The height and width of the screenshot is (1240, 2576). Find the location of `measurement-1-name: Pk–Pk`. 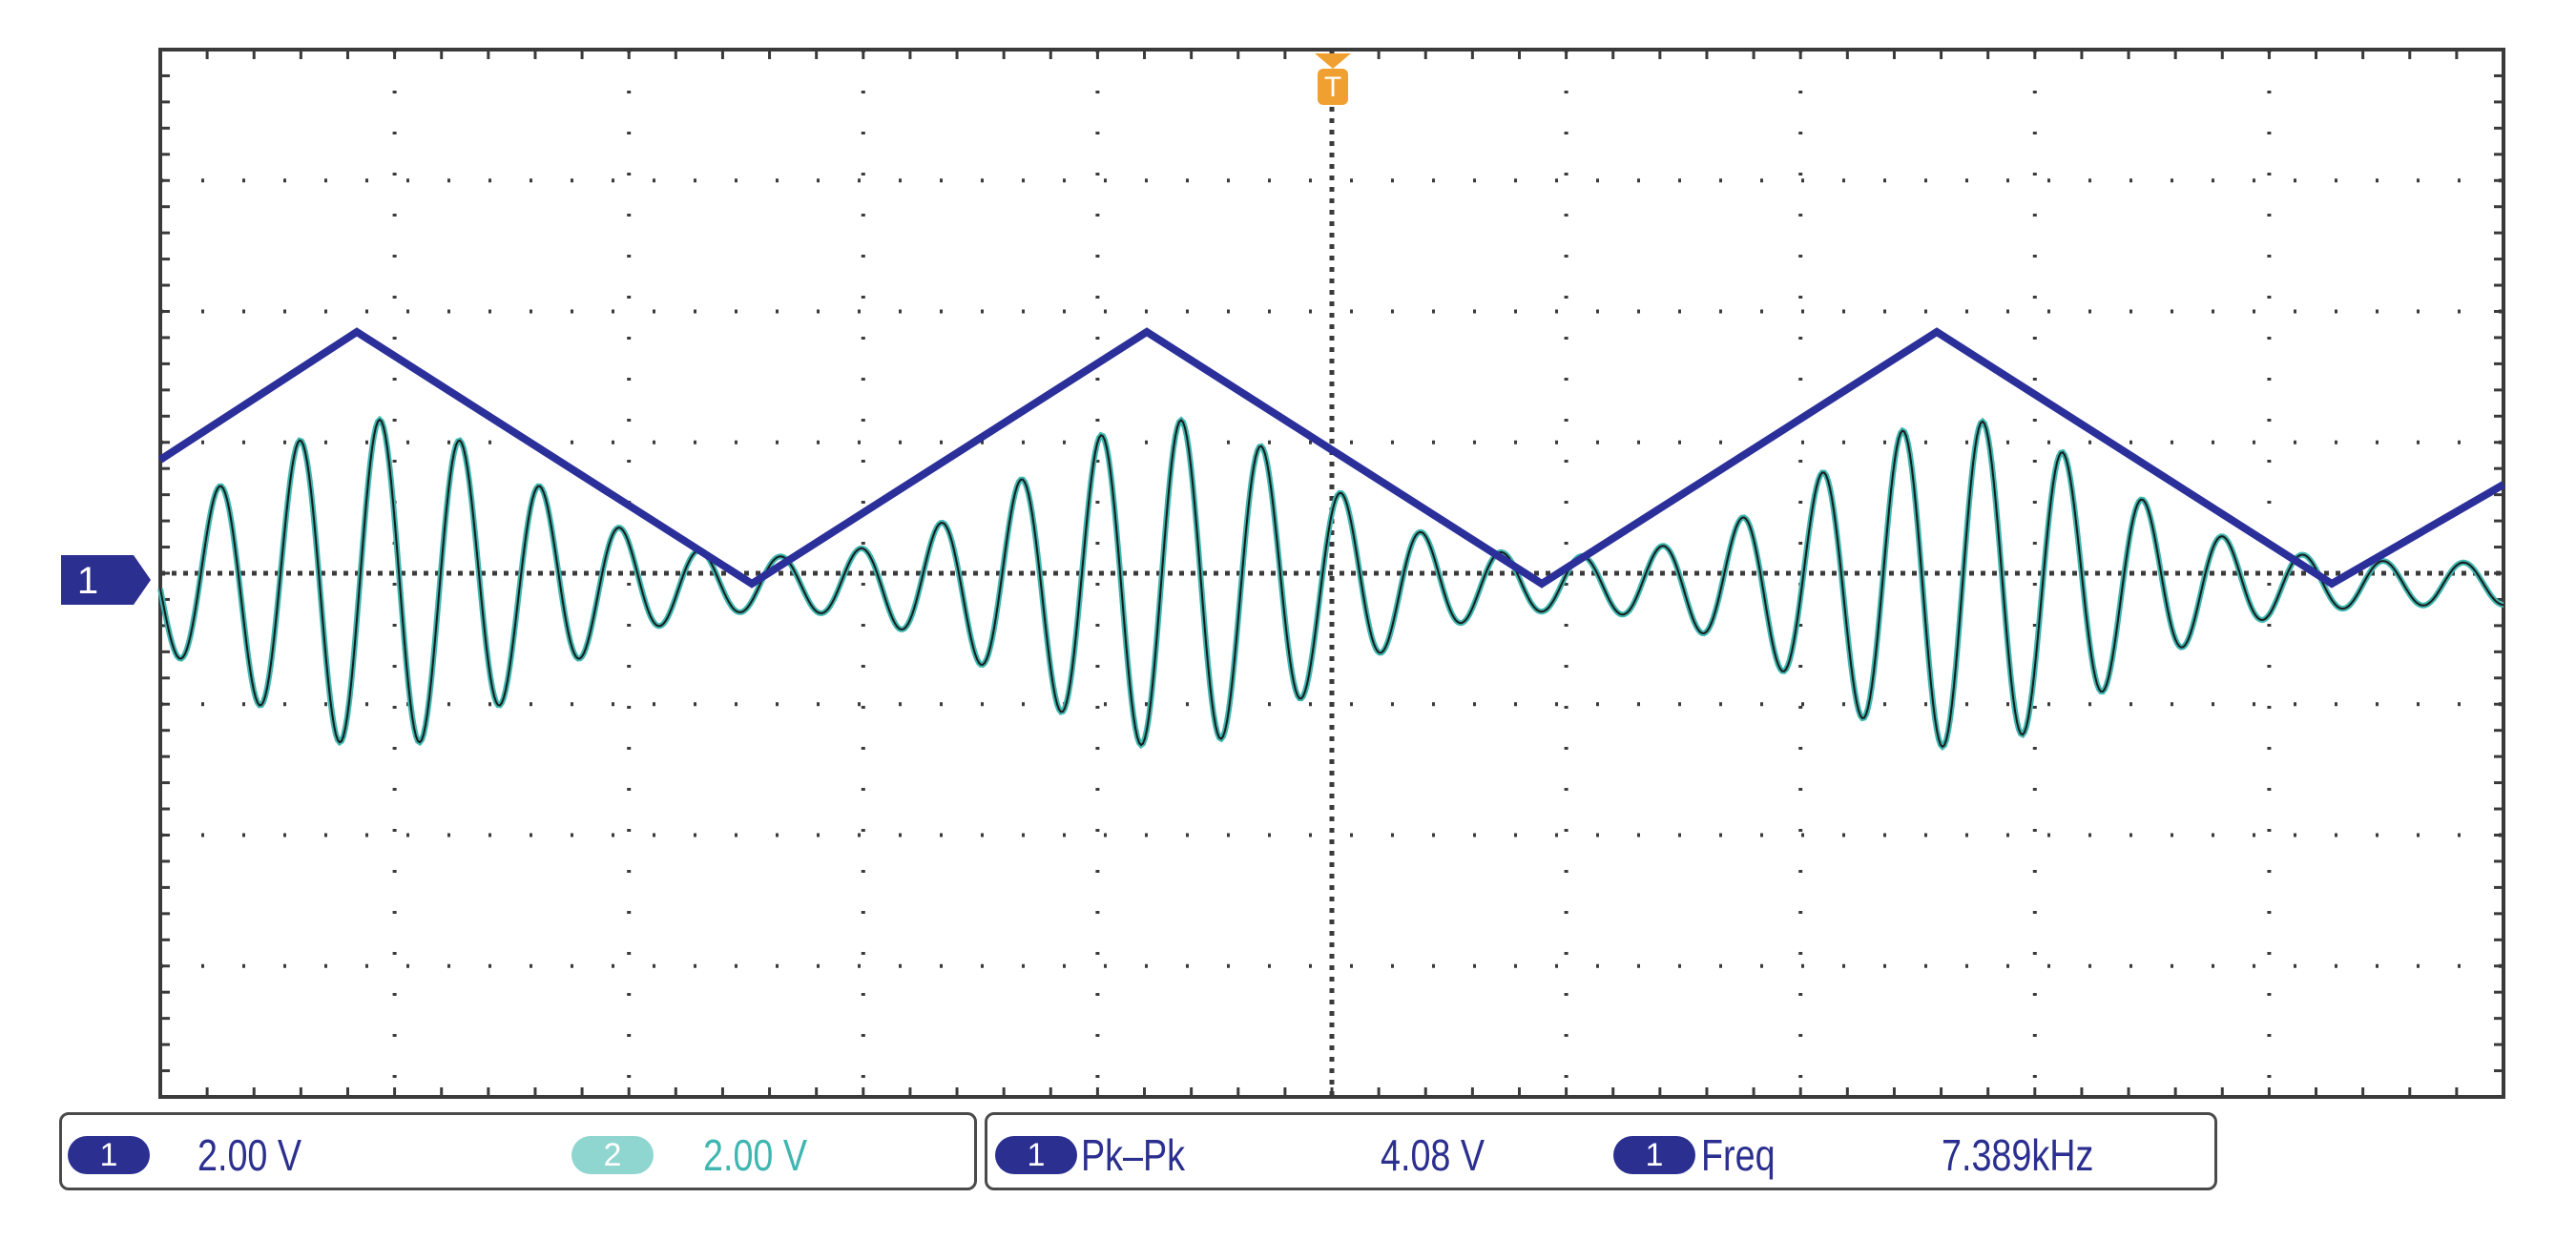

measurement-1-name: Pk–Pk is located at coordinates (1133, 1155).